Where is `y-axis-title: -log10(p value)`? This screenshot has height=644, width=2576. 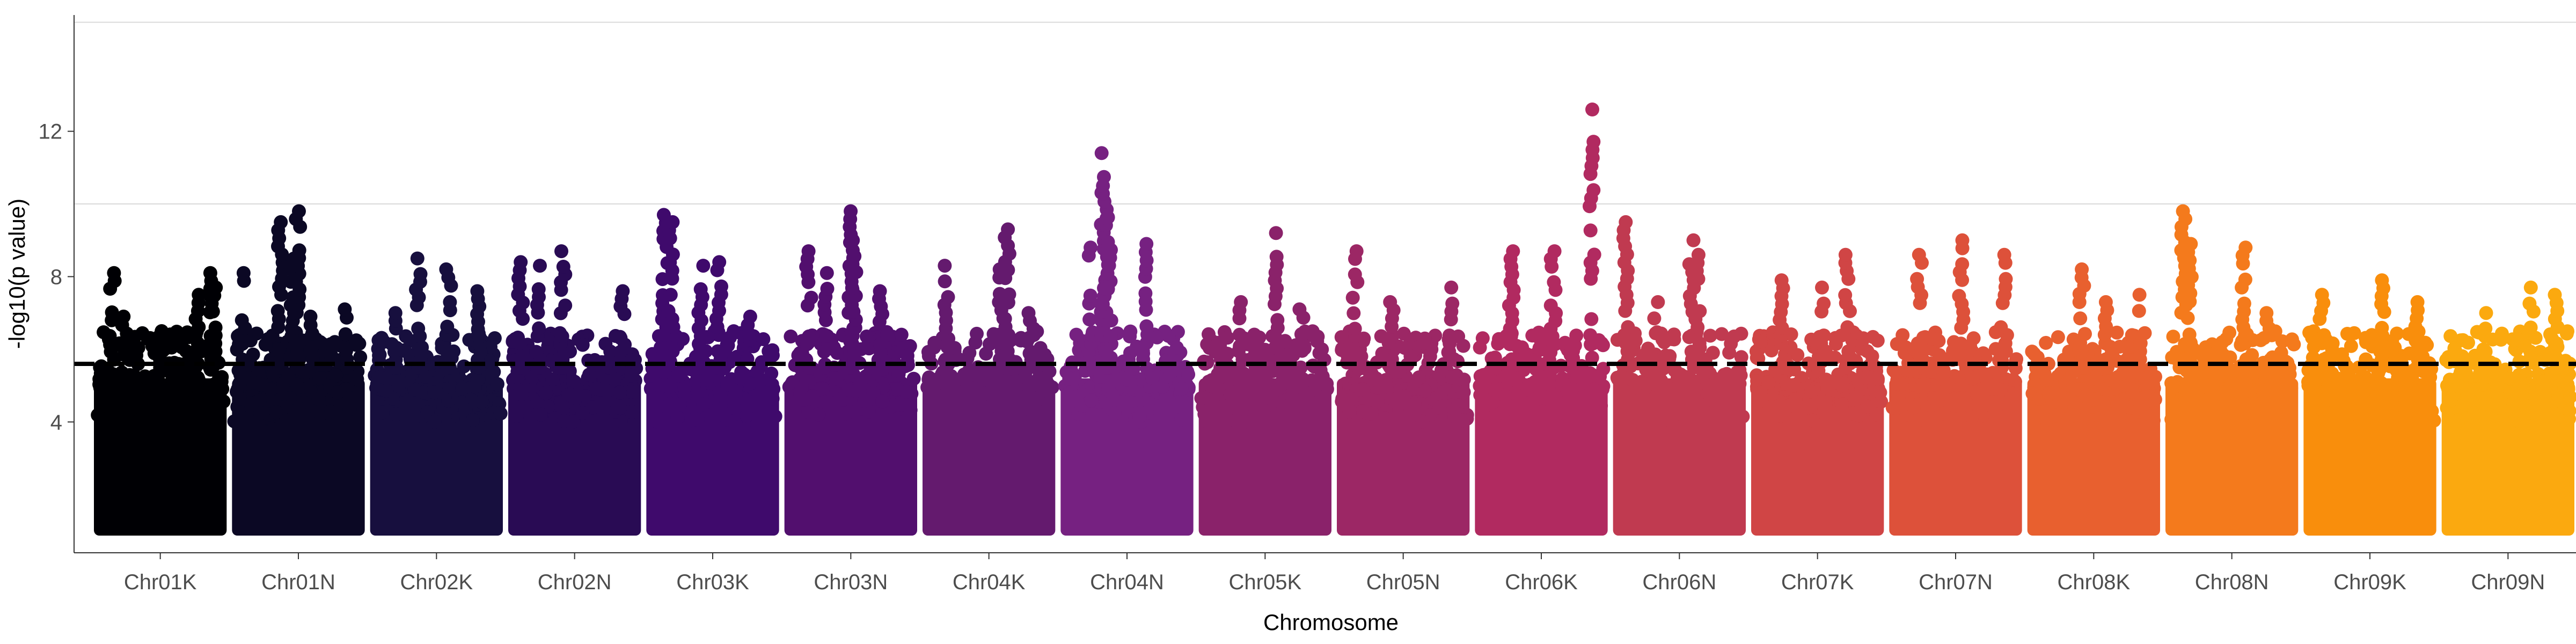 y-axis-title: -log10(p value) is located at coordinates (17, 274).